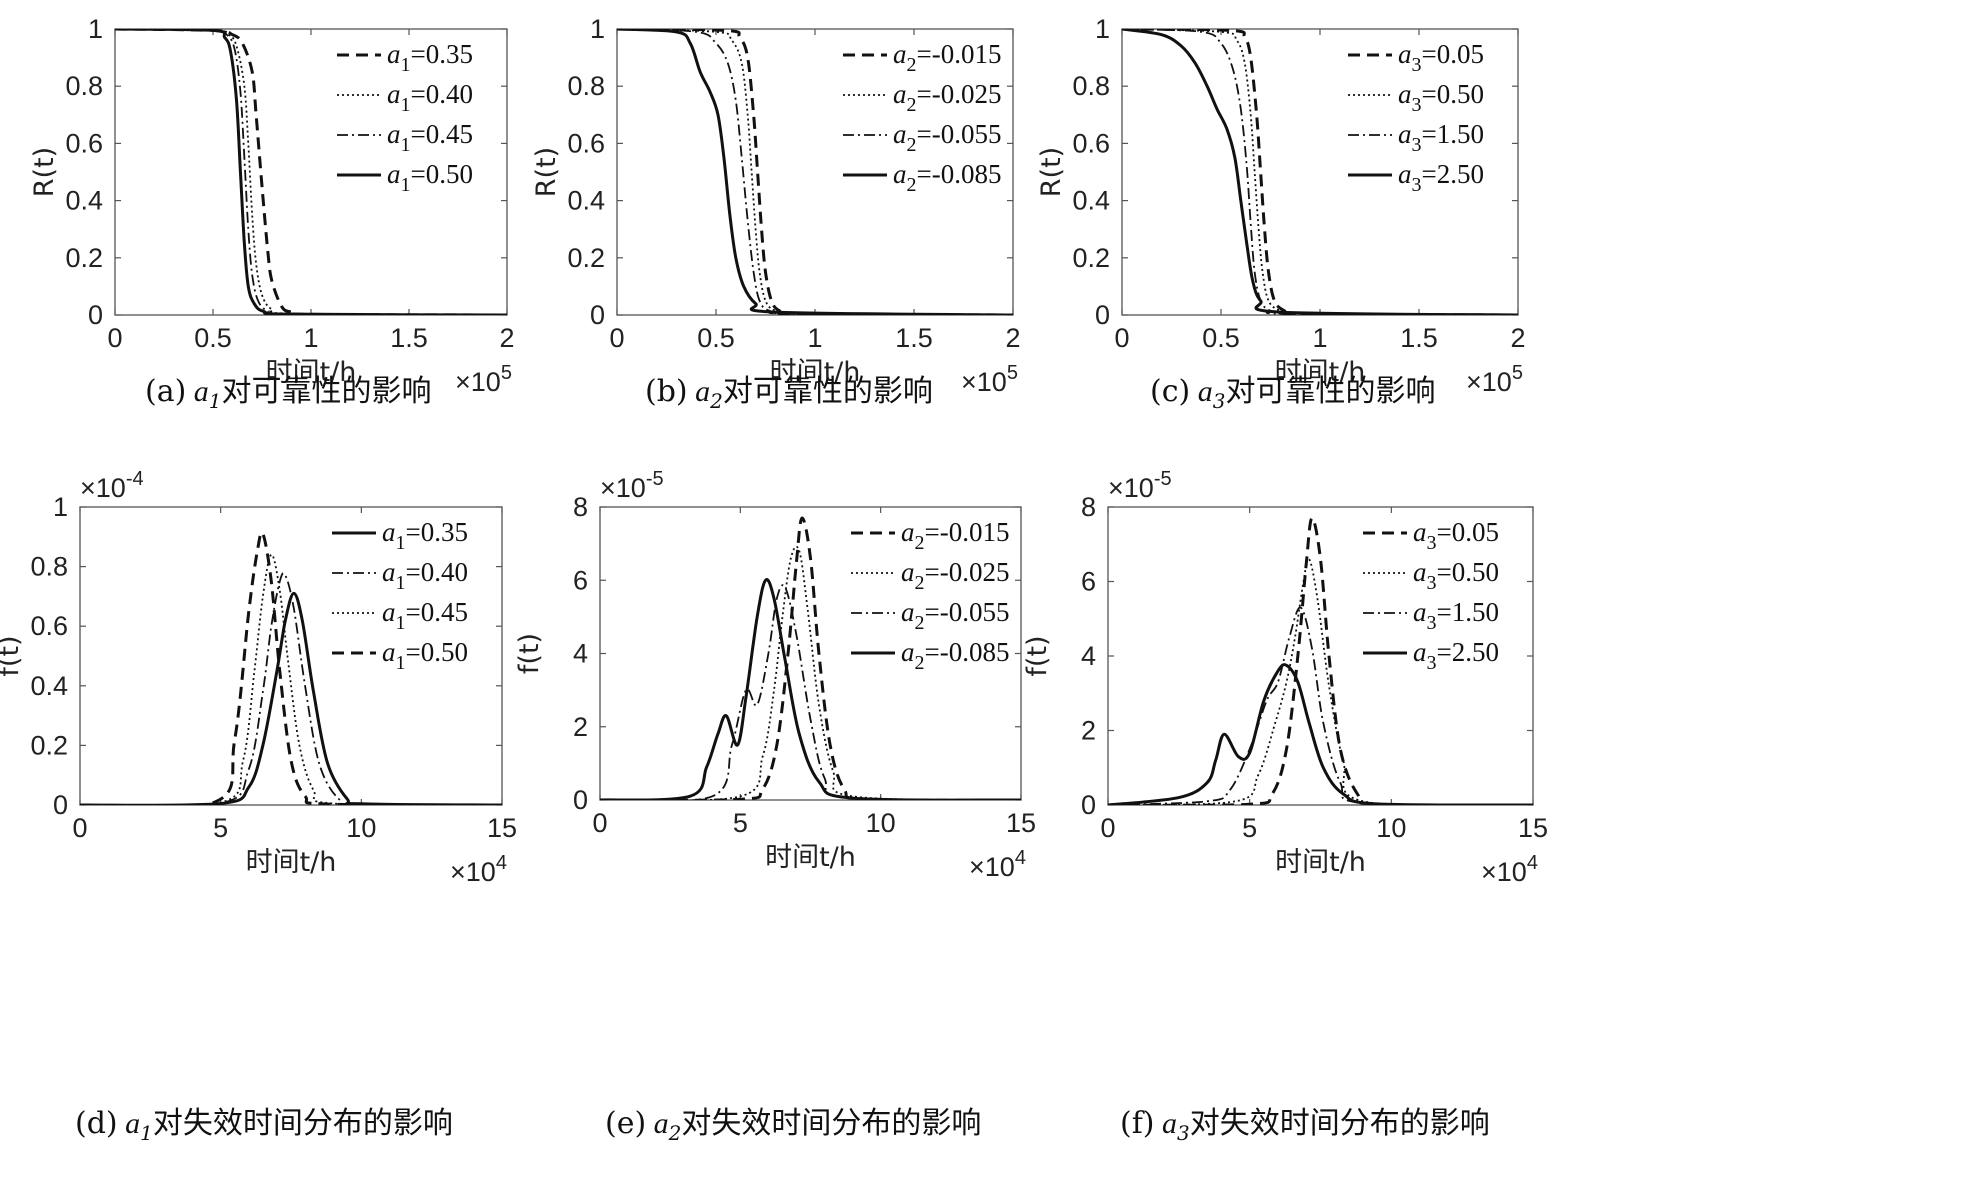  I want to click on legend-entry: a1=0.40, so click(430, 97).